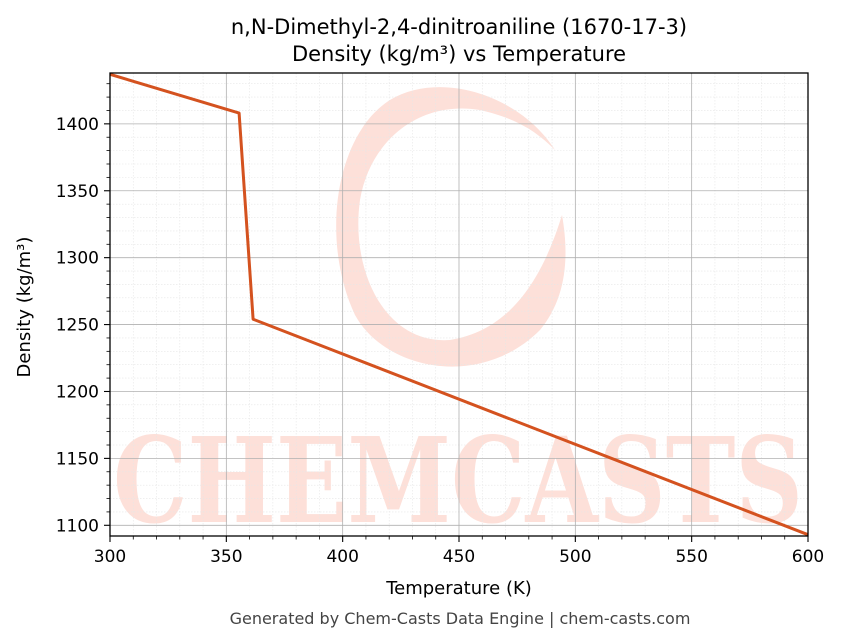  What do you see at coordinates (459, 557) in the screenshot?
I see `x-tick-label: 450` at bounding box center [459, 557].